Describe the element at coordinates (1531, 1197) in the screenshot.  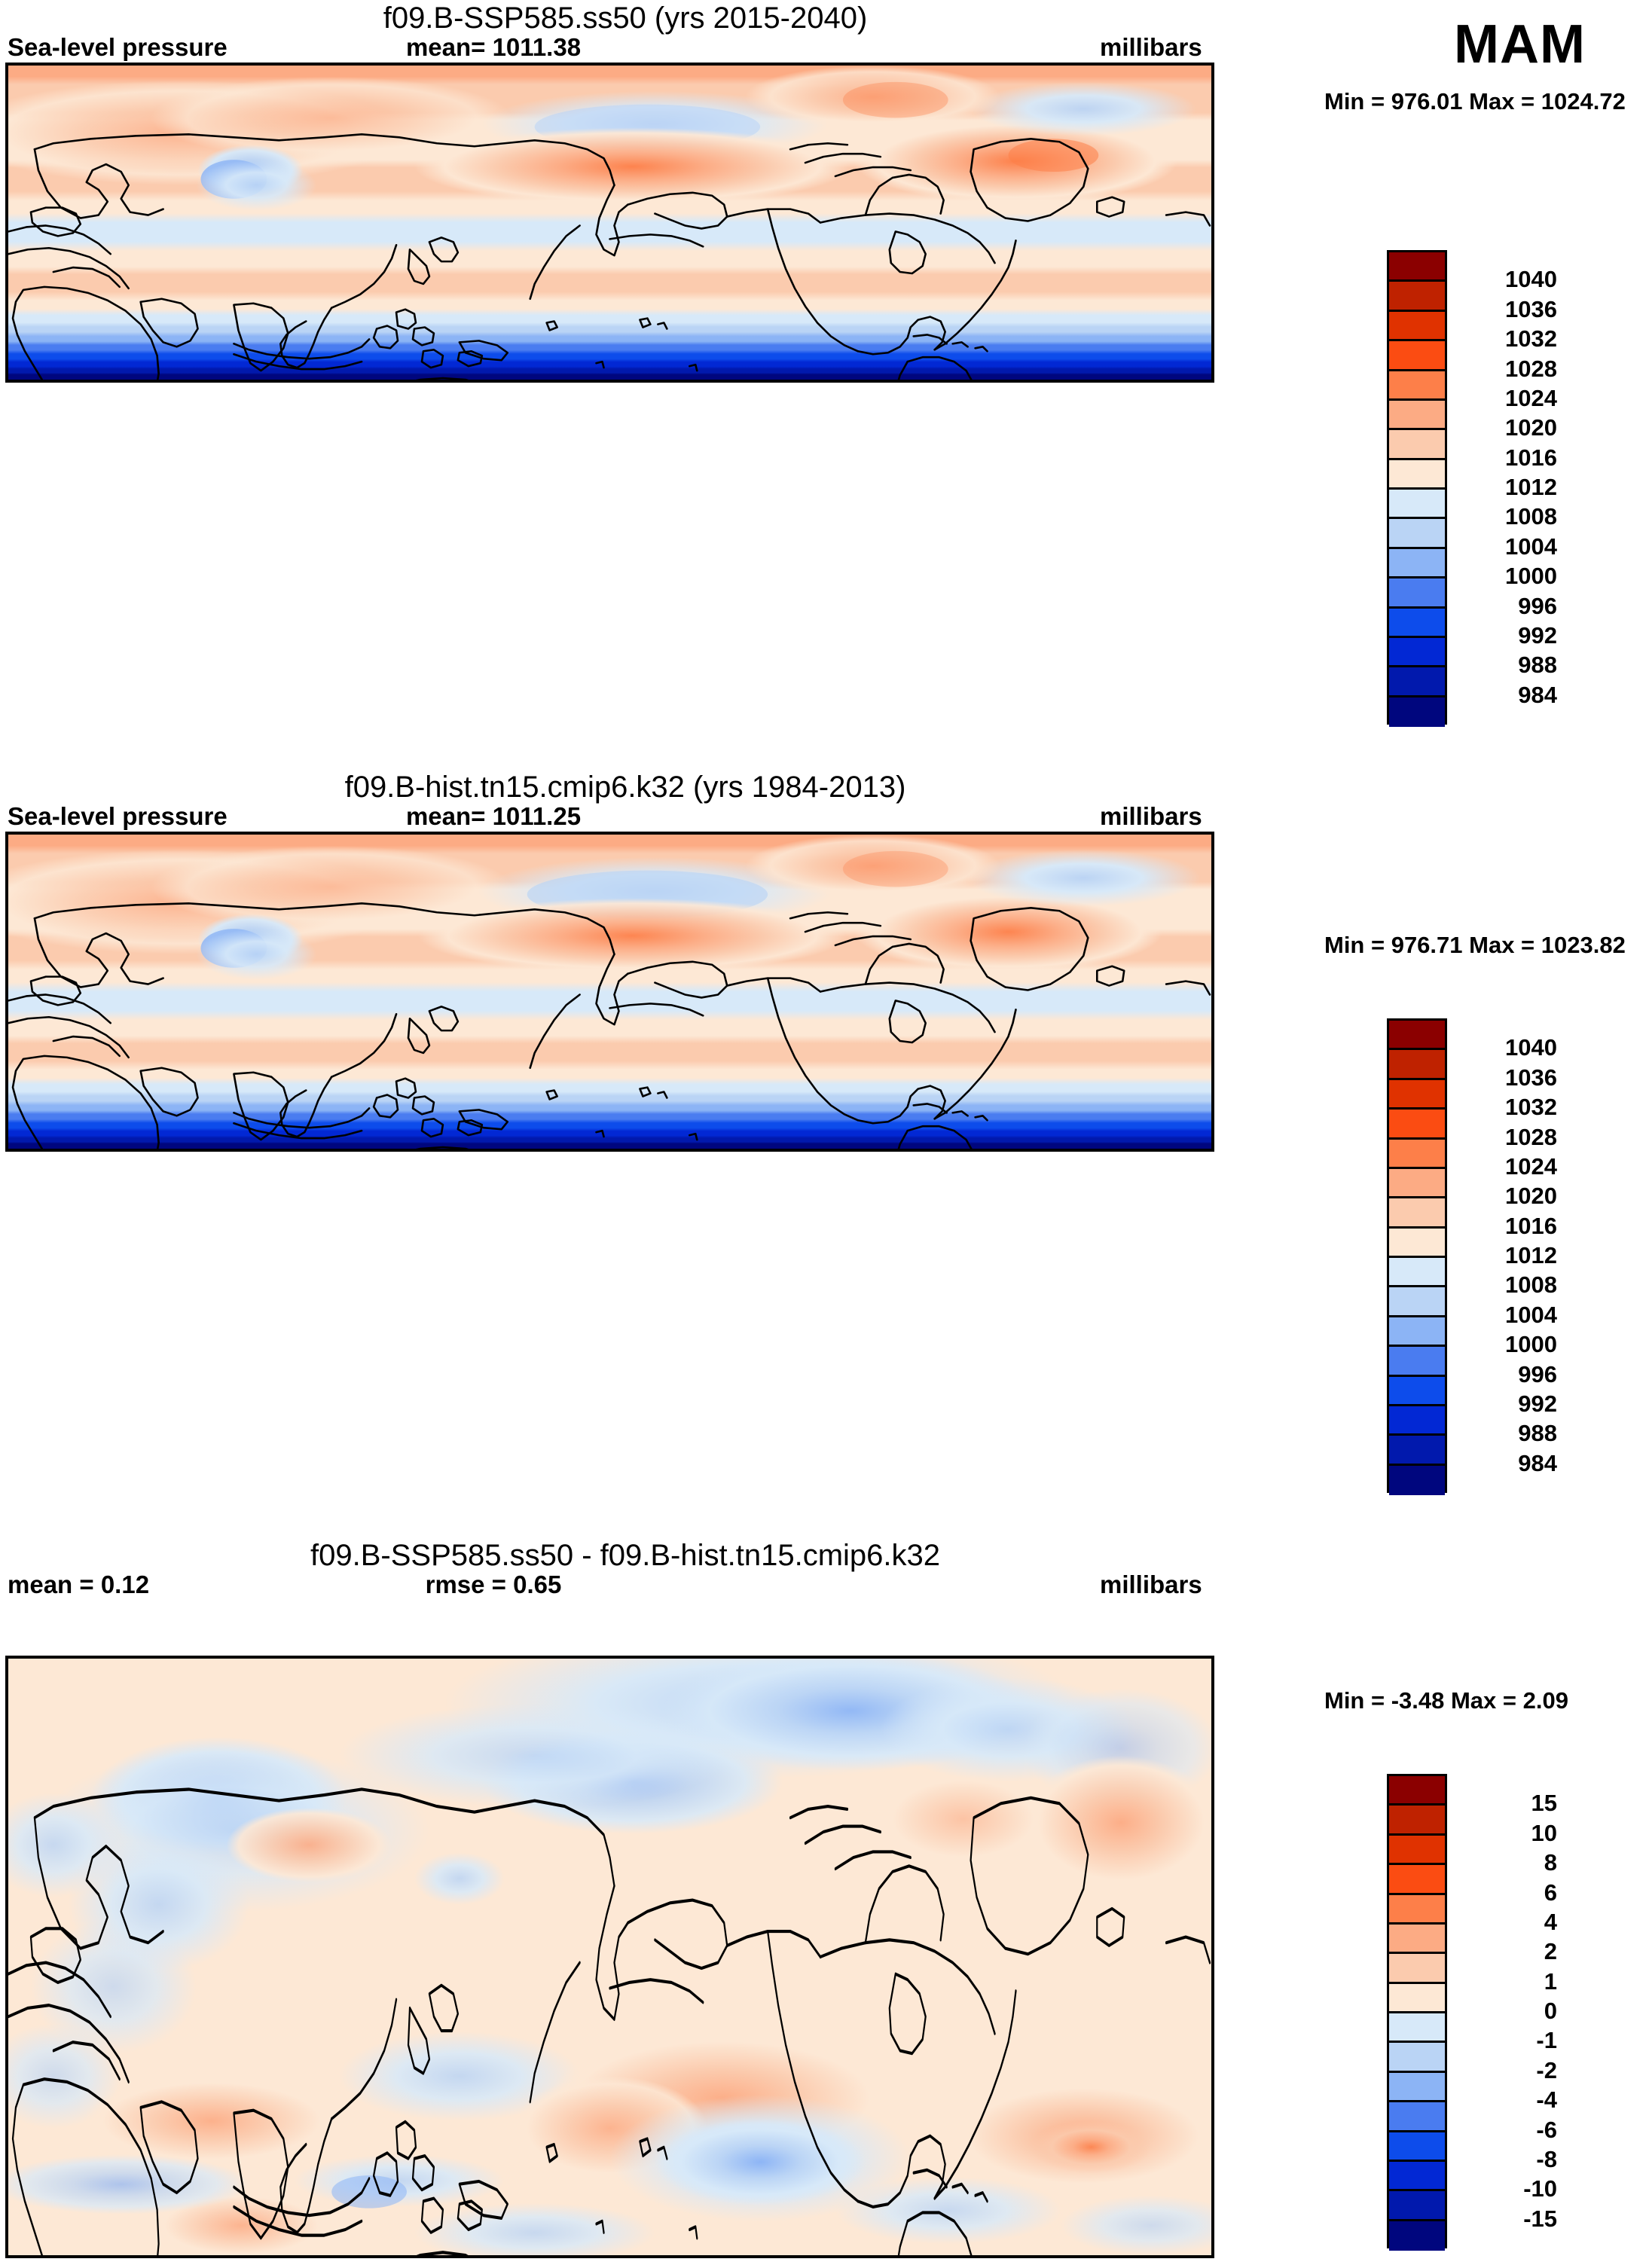
I see `colorbar-tick-label: 1020` at that location.